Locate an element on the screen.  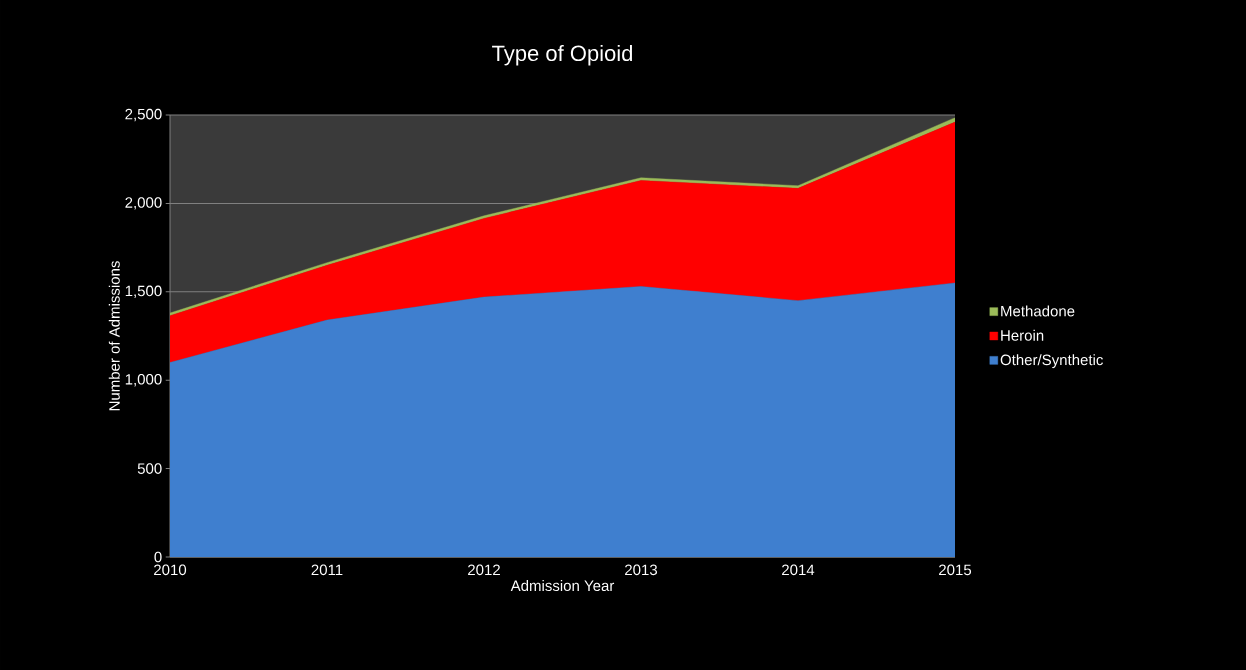
y-tick-label: 500 is located at coordinates (149, 468).